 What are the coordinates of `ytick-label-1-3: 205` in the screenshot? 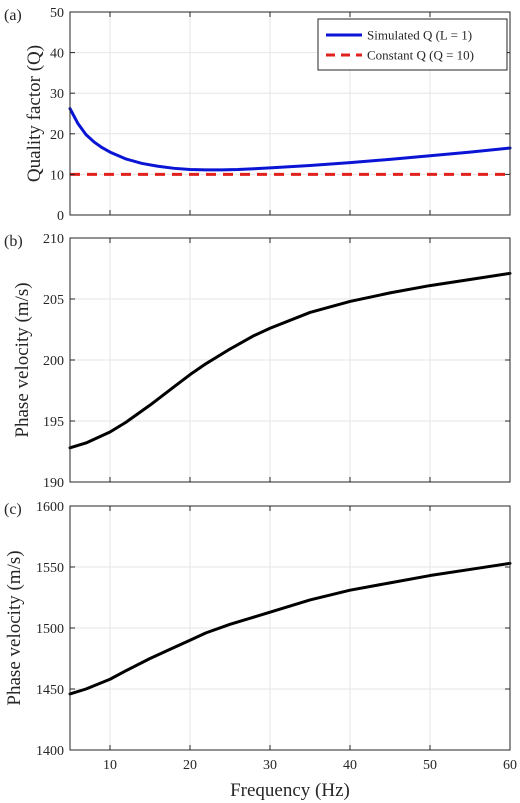 It's located at (53, 300).